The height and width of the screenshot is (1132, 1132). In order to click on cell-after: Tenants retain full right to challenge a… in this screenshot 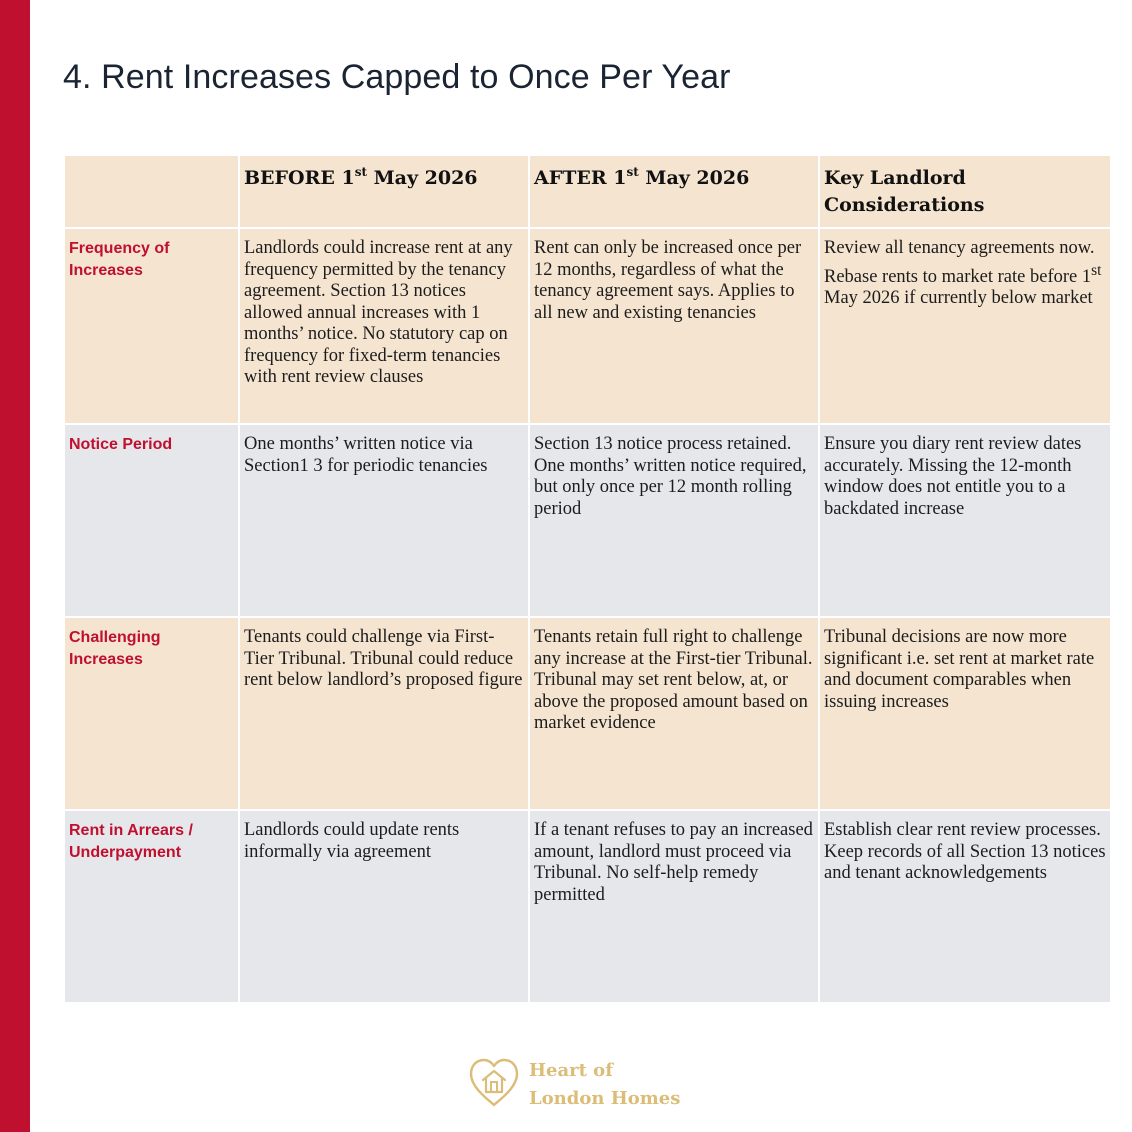, I will do `click(674, 713)`.